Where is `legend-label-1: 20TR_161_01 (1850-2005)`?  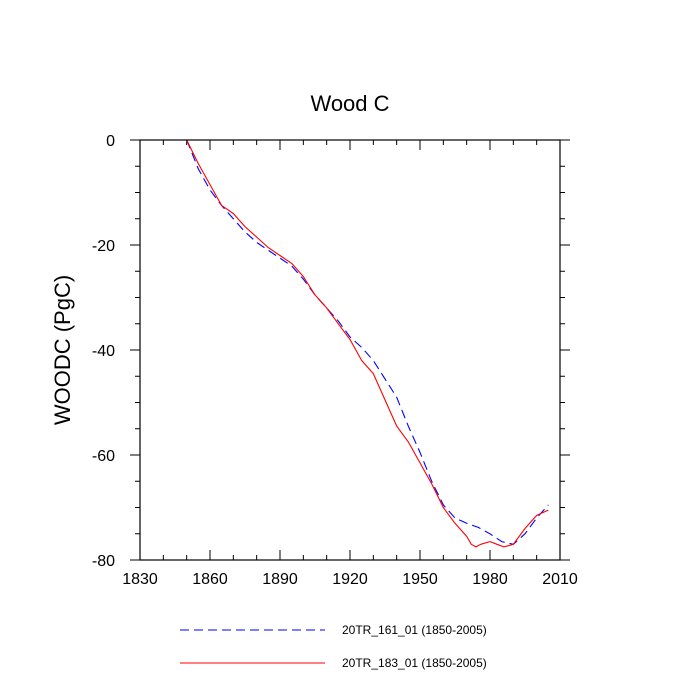
legend-label-1: 20TR_161_01 (1850-2005) is located at coordinates (414, 630).